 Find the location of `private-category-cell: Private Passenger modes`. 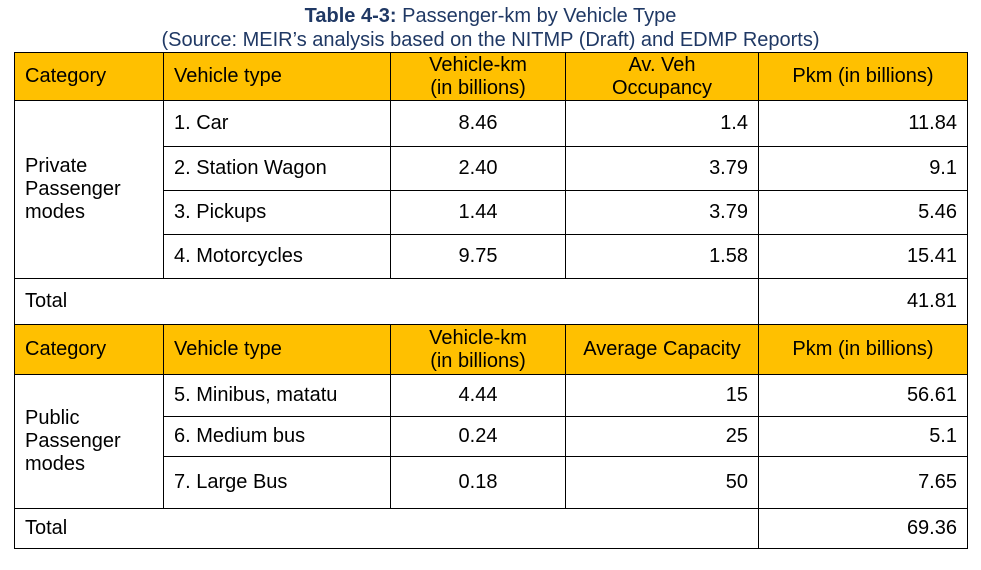

private-category-cell: Private Passenger modes is located at coordinates (89, 189).